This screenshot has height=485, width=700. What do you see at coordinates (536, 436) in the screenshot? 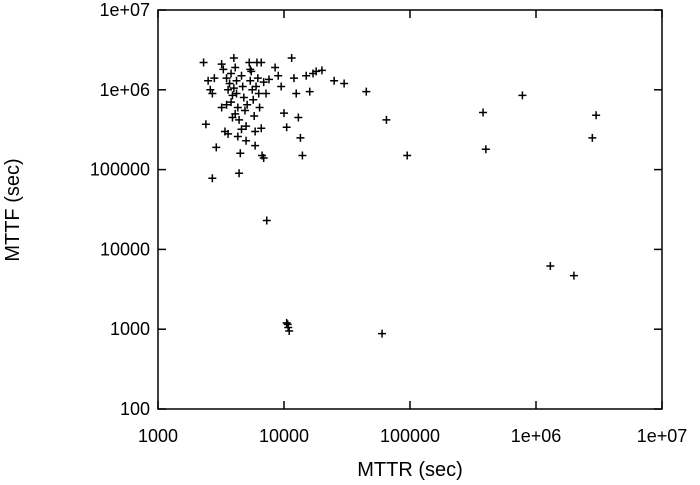
I see `x-tick-label: 1e+06` at bounding box center [536, 436].